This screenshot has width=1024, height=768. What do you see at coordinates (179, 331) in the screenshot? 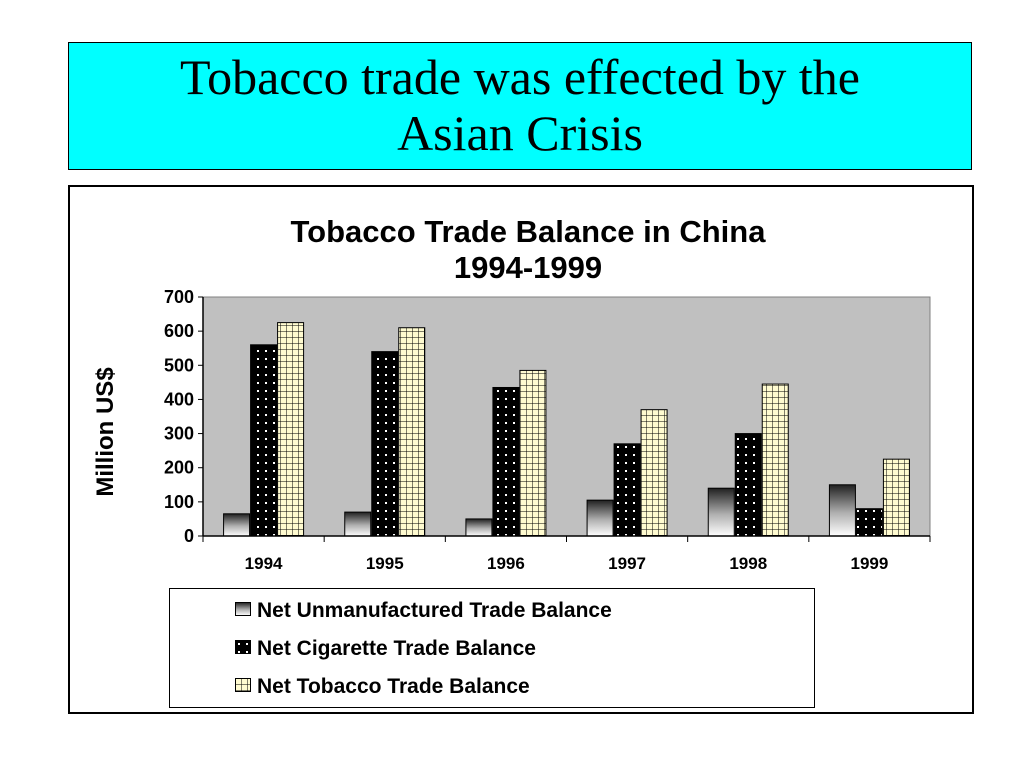
I see `y-tick-label: 600` at bounding box center [179, 331].